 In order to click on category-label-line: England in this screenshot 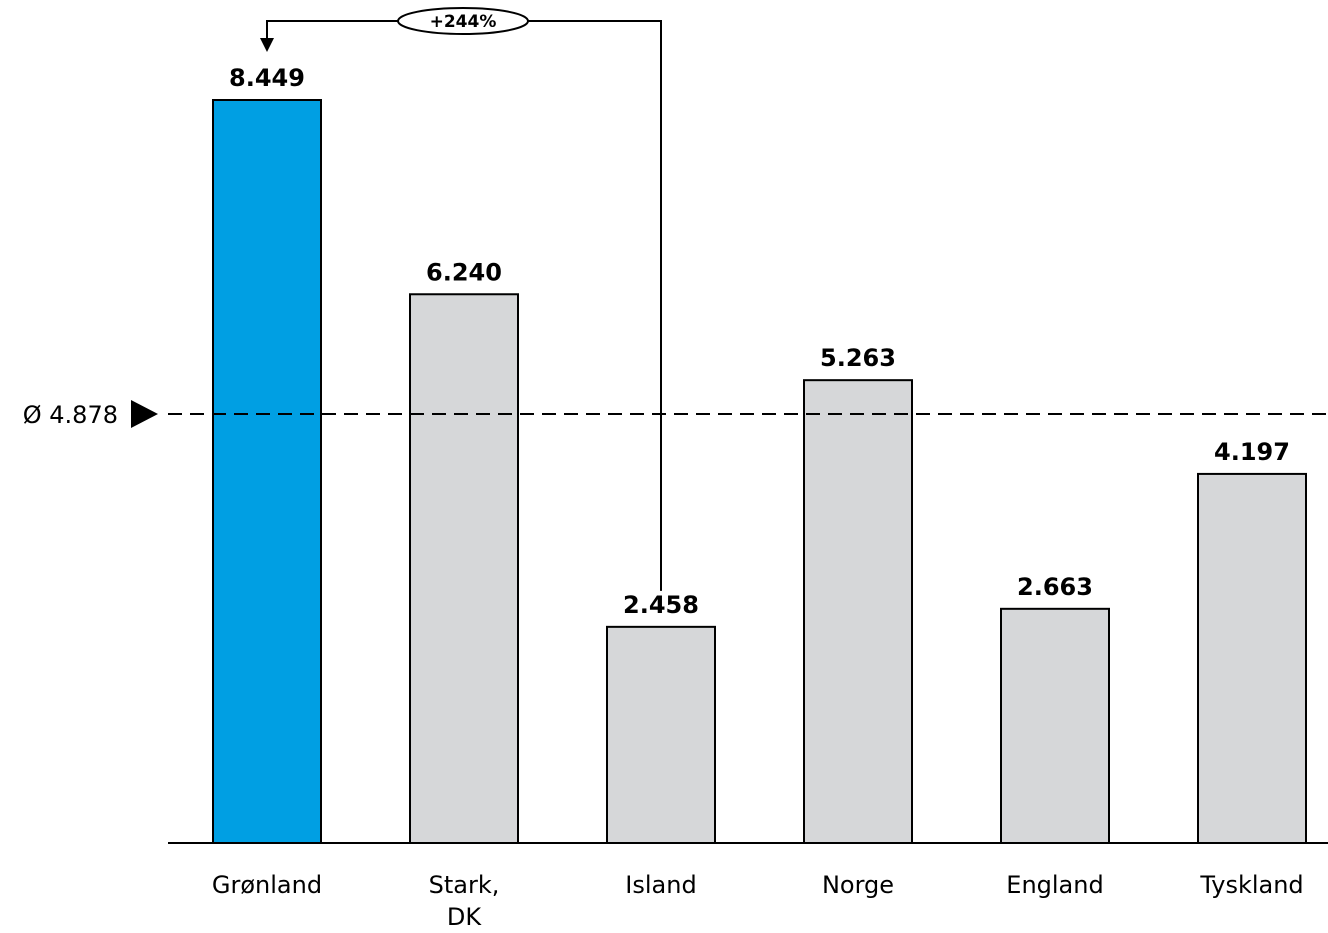, I will do `click(1054, 885)`.